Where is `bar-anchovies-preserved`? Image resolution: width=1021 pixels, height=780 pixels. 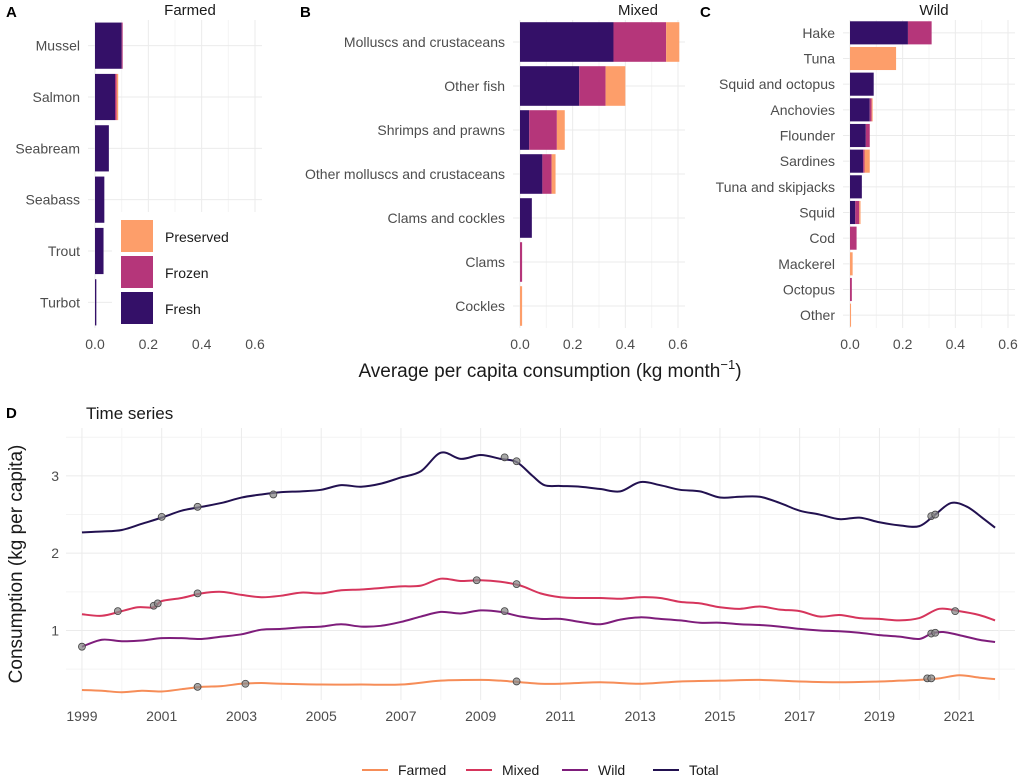 bar-anchovies-preserved is located at coordinates (872, 110).